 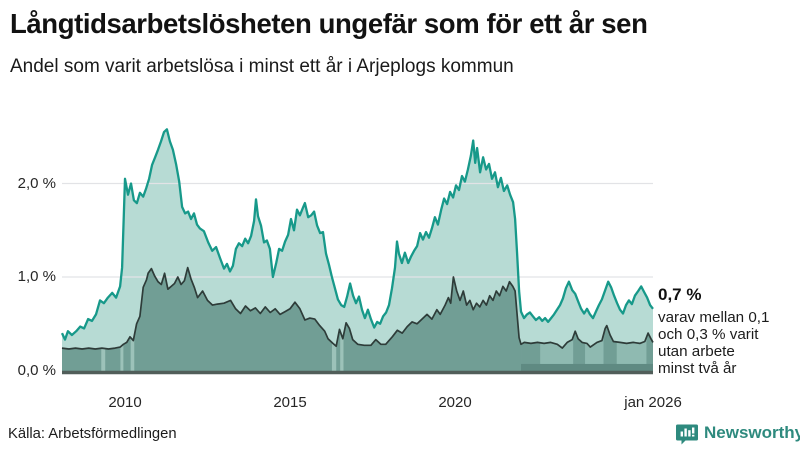 What do you see at coordinates (680, 294) in the screenshot?
I see `last-value-annotation: 0,7 %` at bounding box center [680, 294].